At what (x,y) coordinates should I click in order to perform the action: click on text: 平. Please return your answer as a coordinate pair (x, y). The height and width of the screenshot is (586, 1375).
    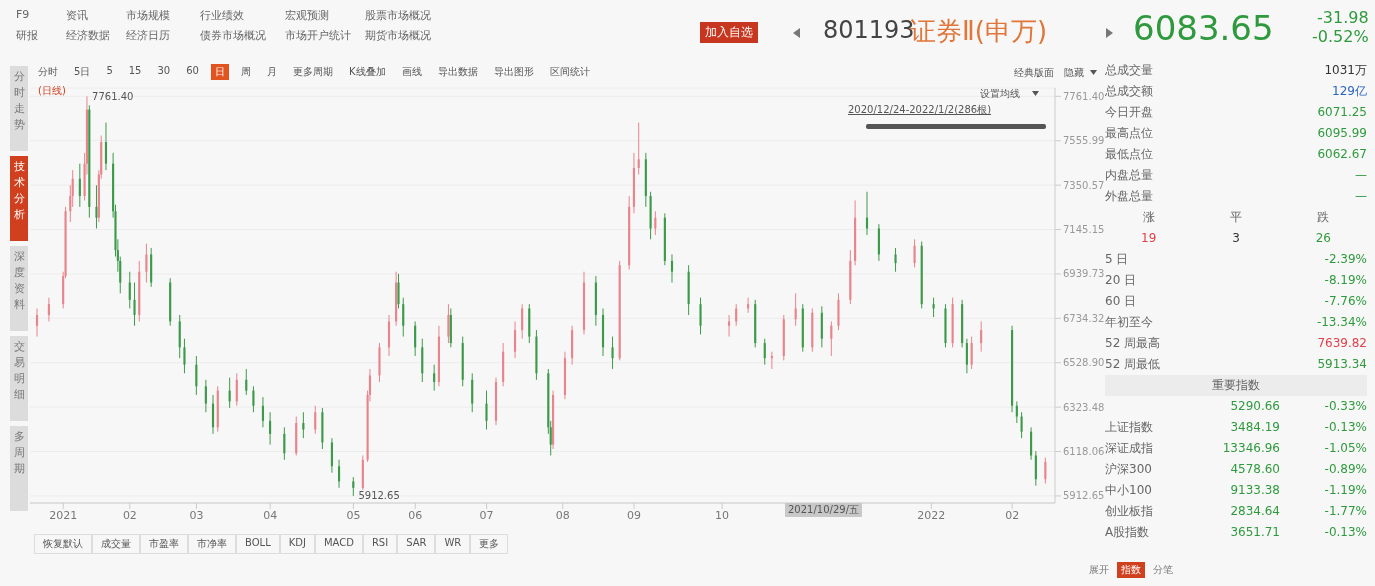
    Looking at the image, I should click on (1236, 217).